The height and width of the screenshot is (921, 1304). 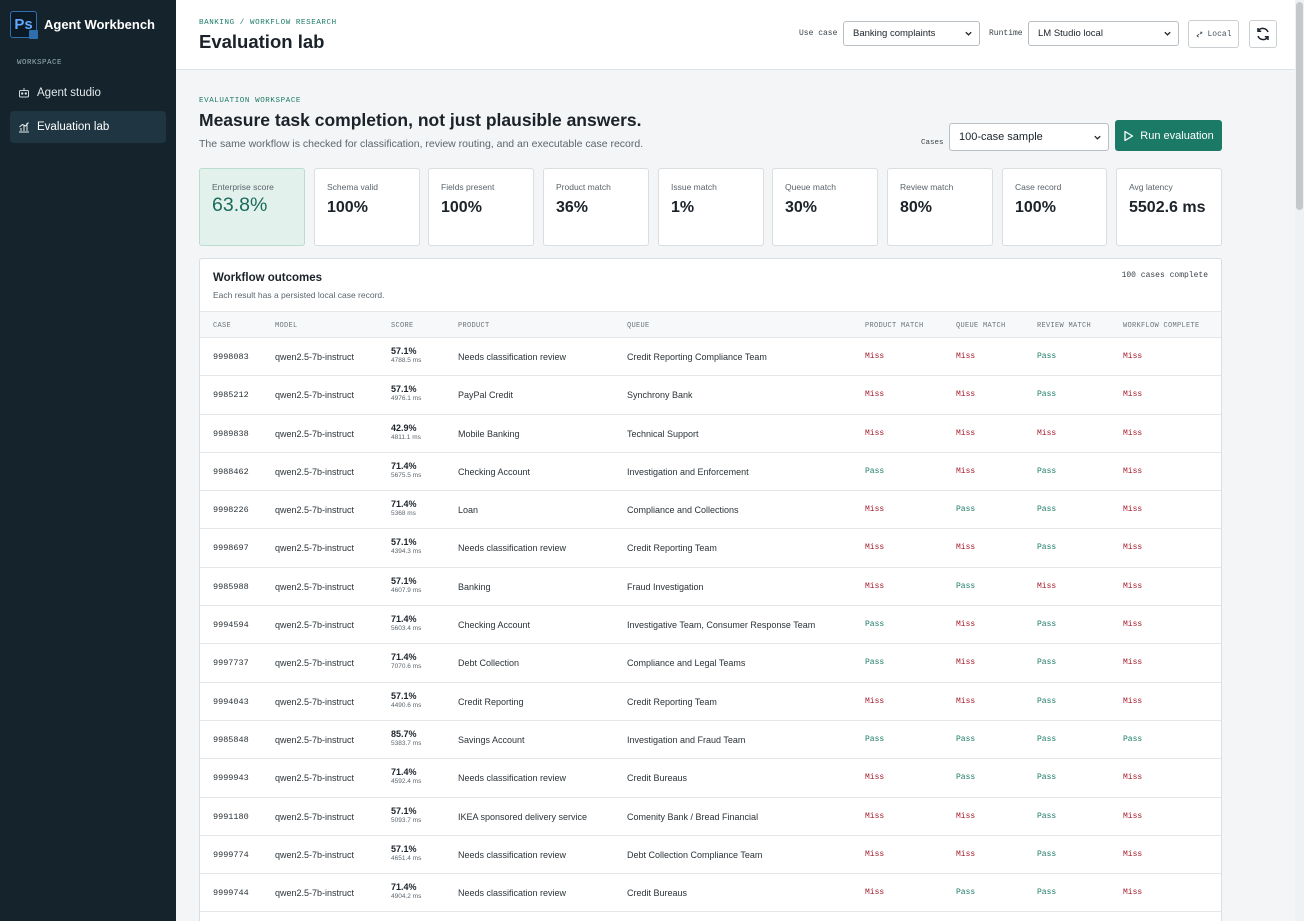 What do you see at coordinates (1219, 34) in the screenshot?
I see `local-label: Local` at bounding box center [1219, 34].